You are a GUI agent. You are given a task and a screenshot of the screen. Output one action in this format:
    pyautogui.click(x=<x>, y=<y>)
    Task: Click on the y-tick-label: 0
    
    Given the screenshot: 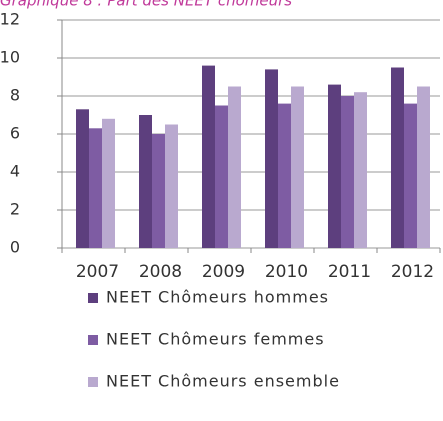 What is the action you would take?
    pyautogui.click(x=15, y=247)
    